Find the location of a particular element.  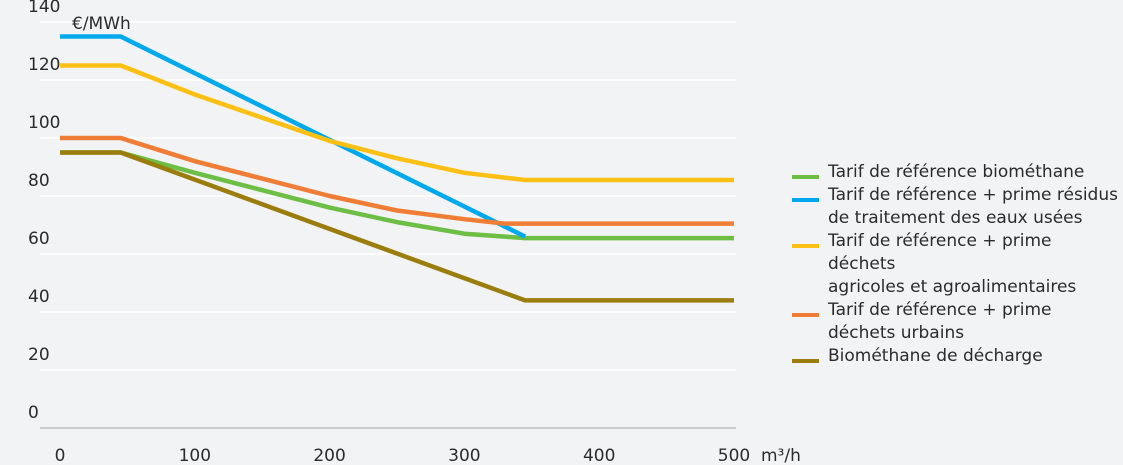

x-tick-label: 400 is located at coordinates (599, 455).